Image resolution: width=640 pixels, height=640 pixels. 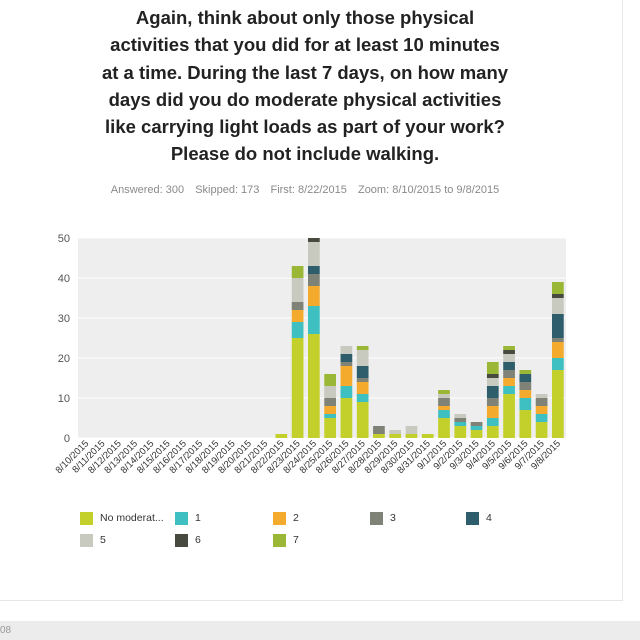 What do you see at coordinates (103, 540) in the screenshot?
I see `legend-label: 5` at bounding box center [103, 540].